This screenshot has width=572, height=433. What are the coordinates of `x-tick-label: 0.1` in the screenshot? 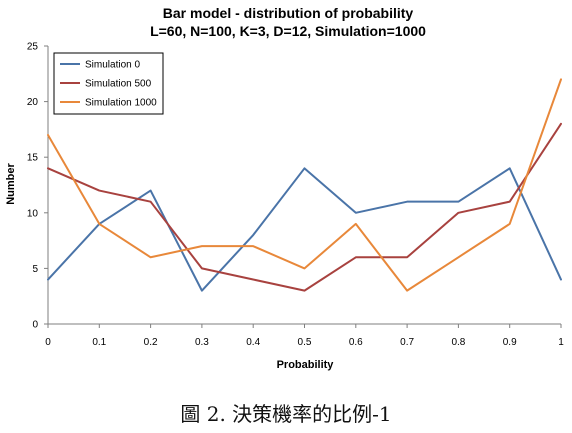 It's located at (99, 342).